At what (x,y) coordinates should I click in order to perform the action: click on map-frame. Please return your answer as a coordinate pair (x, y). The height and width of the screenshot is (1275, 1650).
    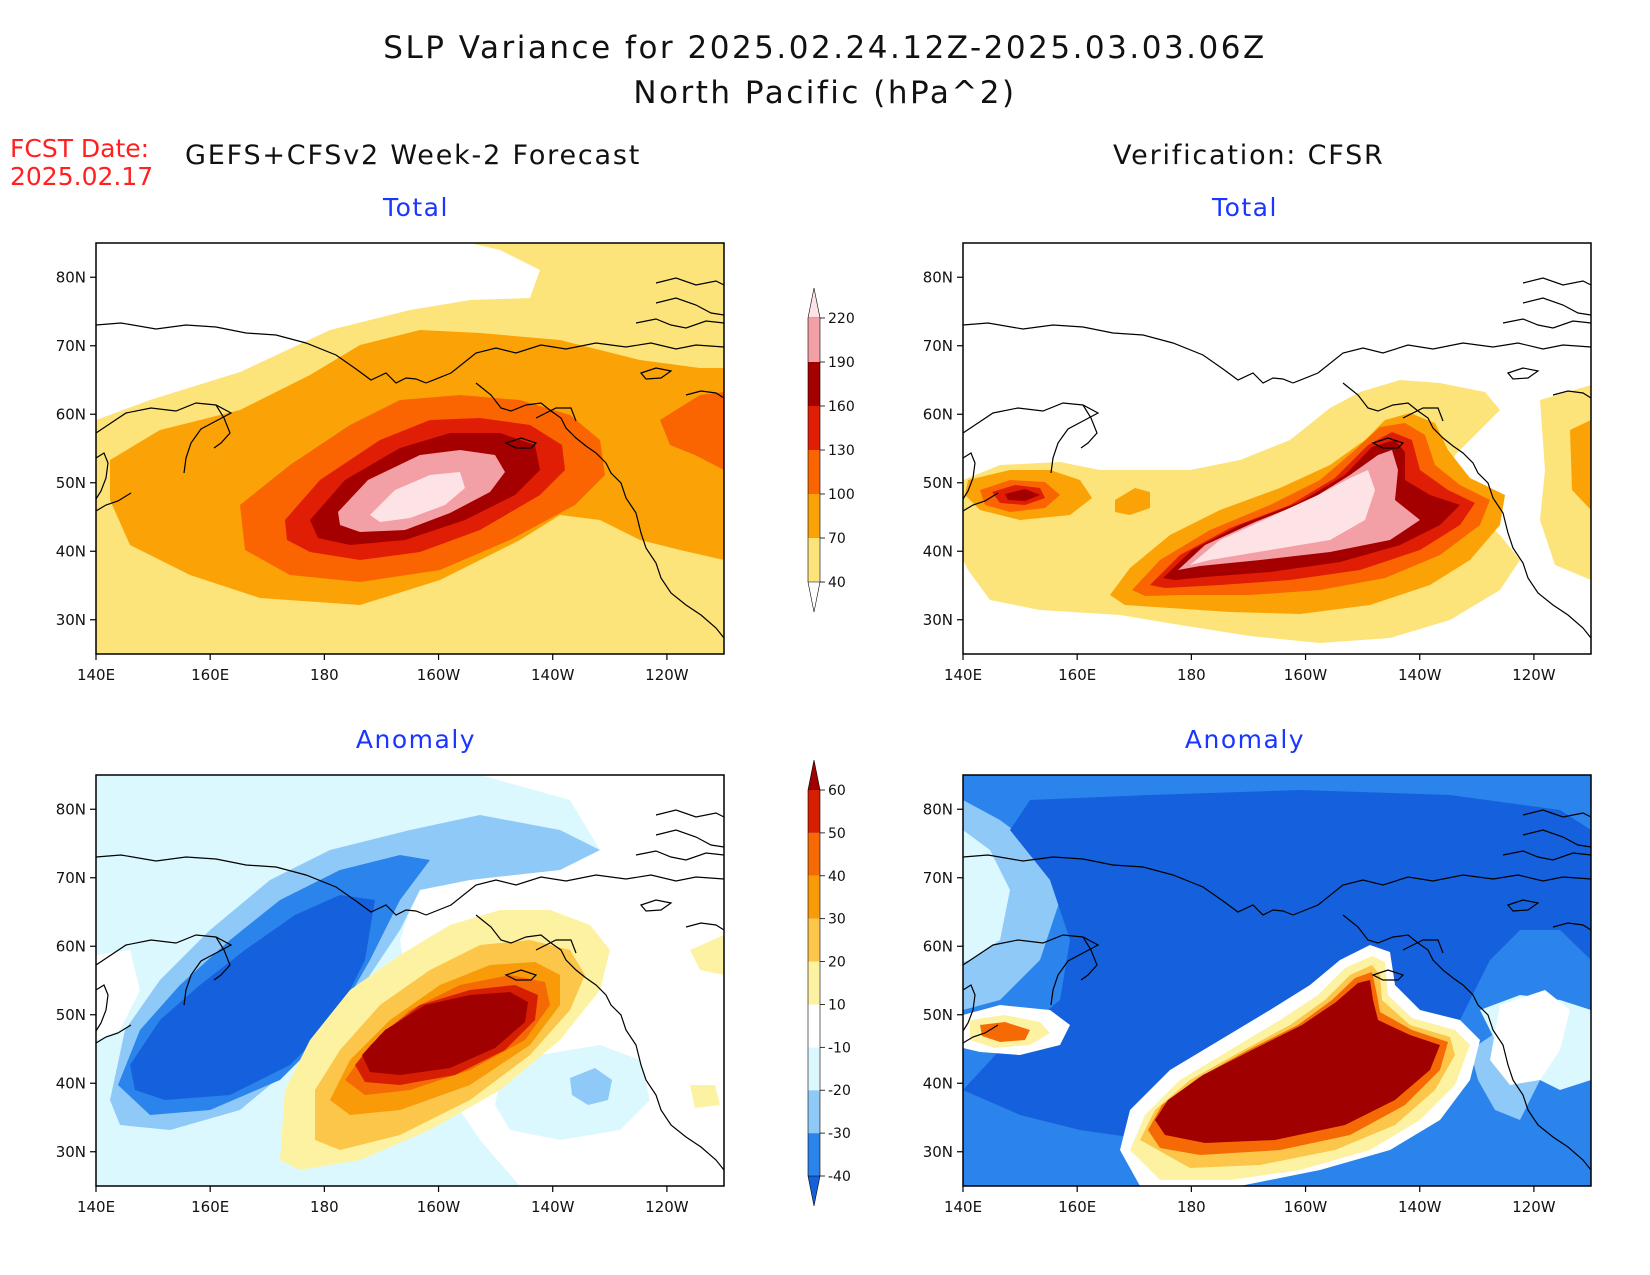
    Looking at the image, I should click on (410, 448).